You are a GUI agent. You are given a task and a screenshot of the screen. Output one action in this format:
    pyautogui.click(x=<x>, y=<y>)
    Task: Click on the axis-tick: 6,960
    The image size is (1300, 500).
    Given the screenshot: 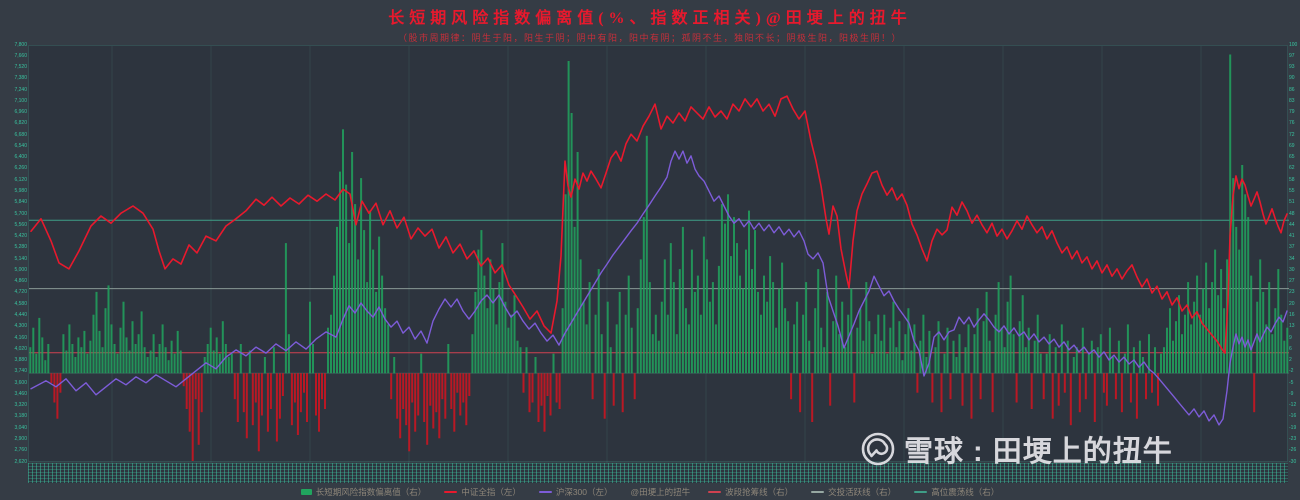 What is the action you would take?
    pyautogui.click(x=20, y=112)
    